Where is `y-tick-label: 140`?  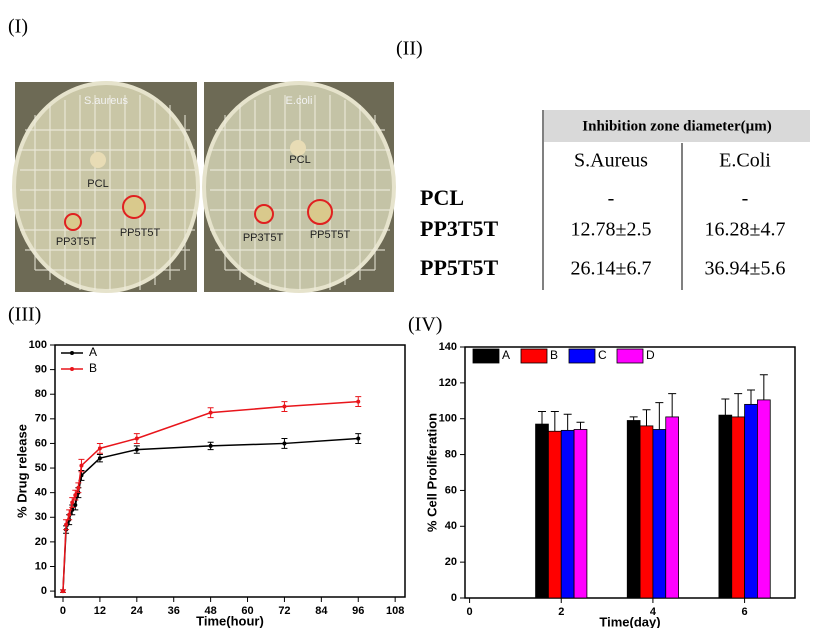
y-tick-label: 140 is located at coordinates (448, 347).